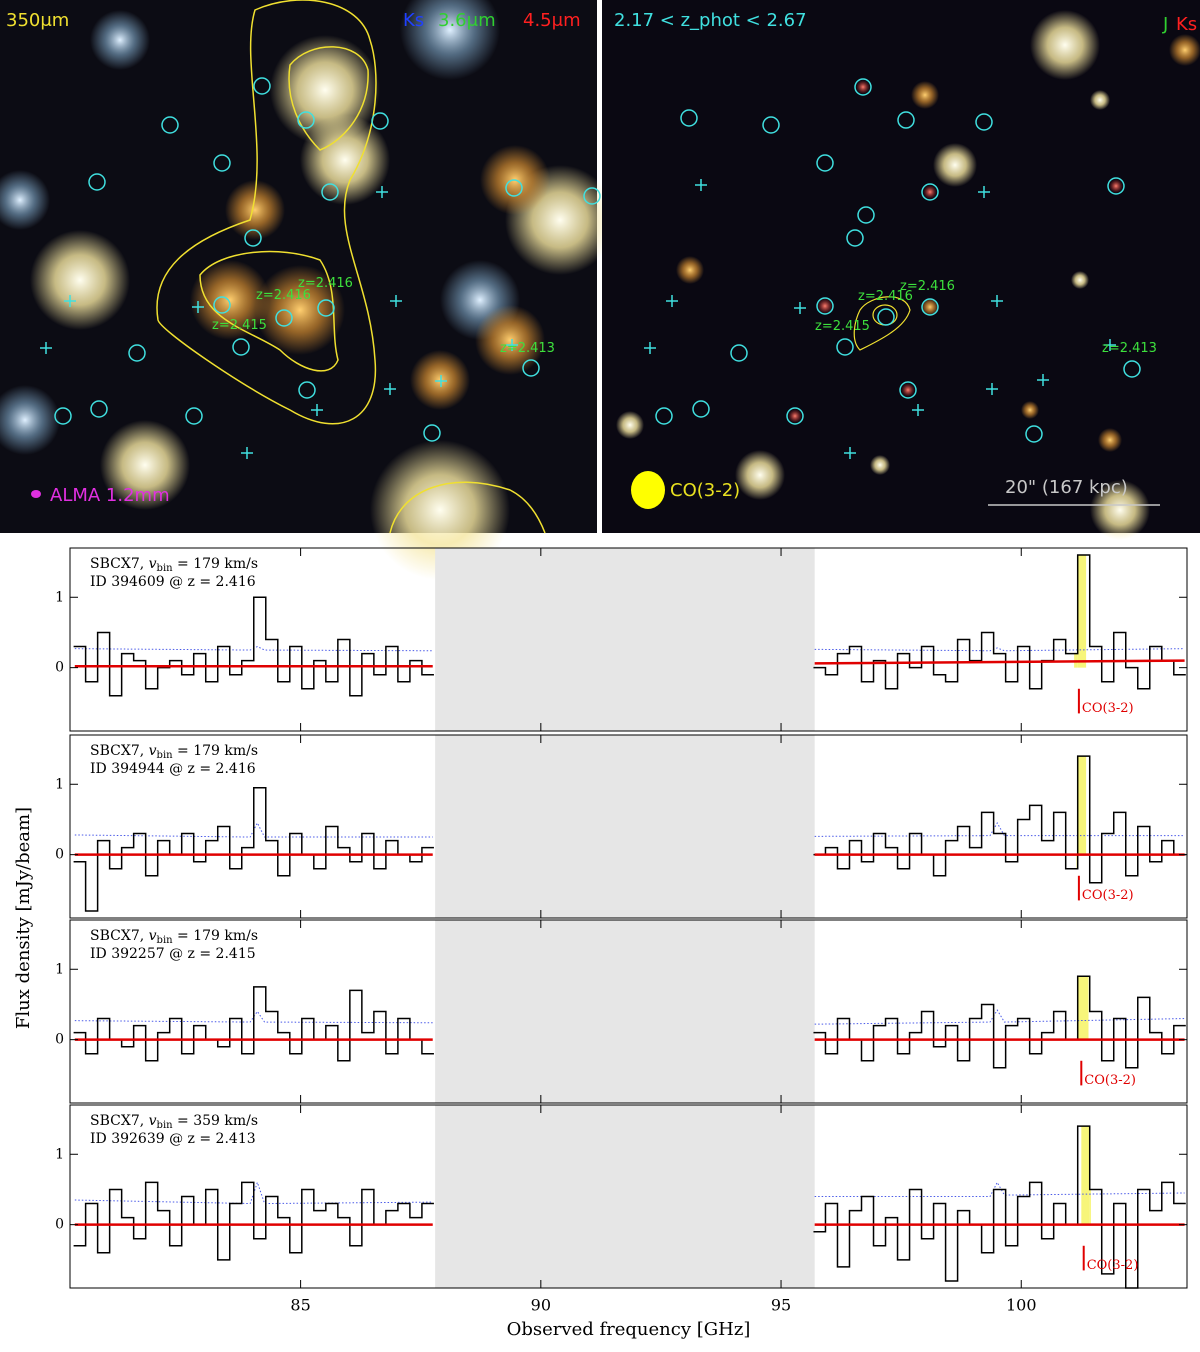 This screenshot has width=1200, height=1352. Describe the element at coordinates (110, 495) in the screenshot. I see `beam-label: ALMA 1.2mm` at that location.